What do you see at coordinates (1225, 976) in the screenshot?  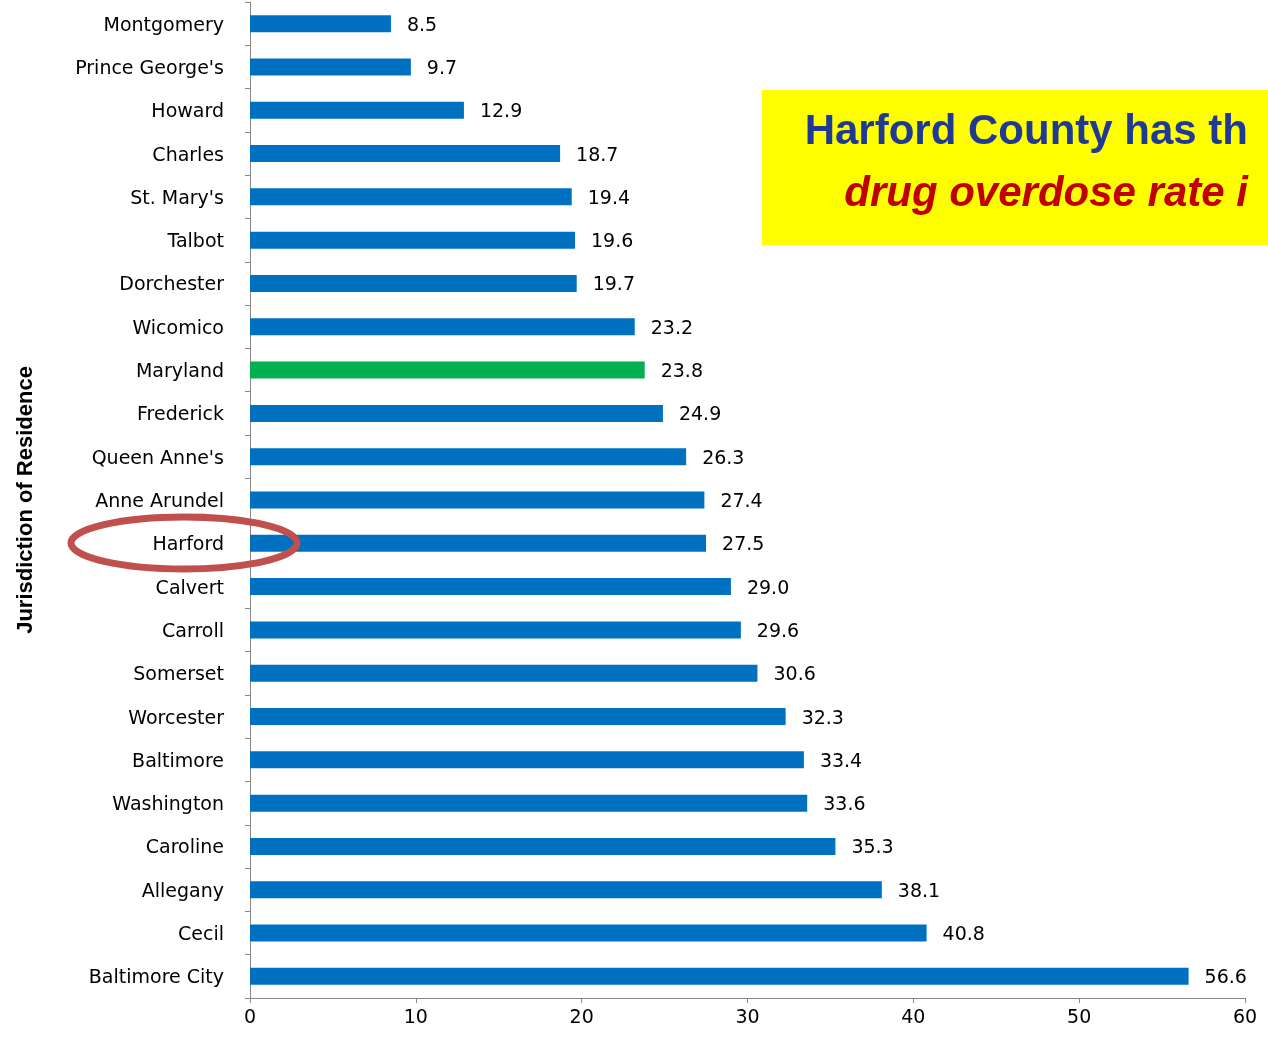 I see `data-label: 56.6` at bounding box center [1225, 976].